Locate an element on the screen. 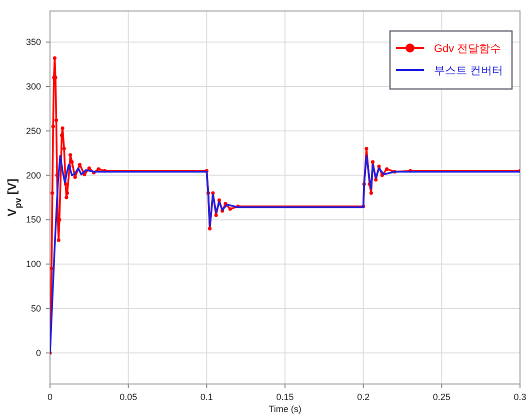 This screenshot has height=418, width=532. x-tick-label: 0.25 is located at coordinates (441, 397).